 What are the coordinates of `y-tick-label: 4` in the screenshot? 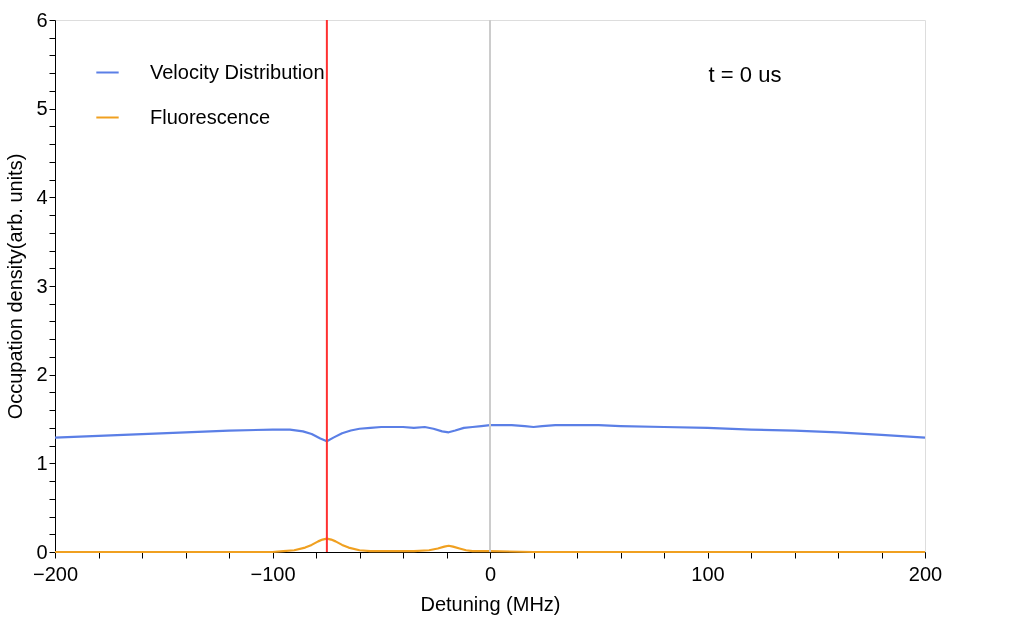 It's located at (42, 196).